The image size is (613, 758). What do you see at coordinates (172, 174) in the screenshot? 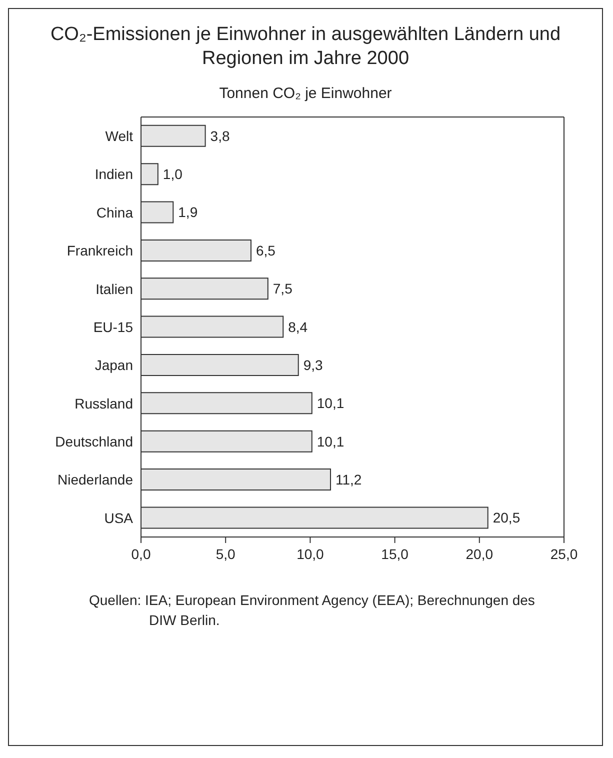
I see `data-label: 1,0` at bounding box center [172, 174].